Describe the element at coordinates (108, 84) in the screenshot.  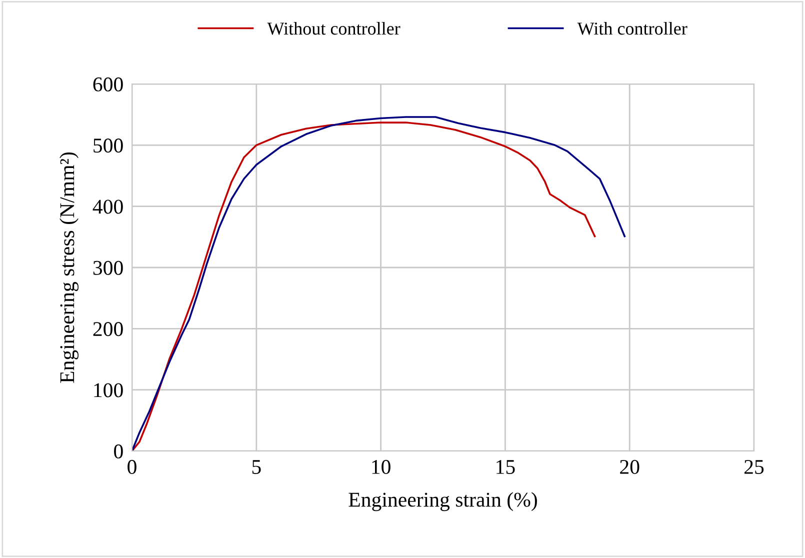
I see `y-tick-label: 600` at that location.